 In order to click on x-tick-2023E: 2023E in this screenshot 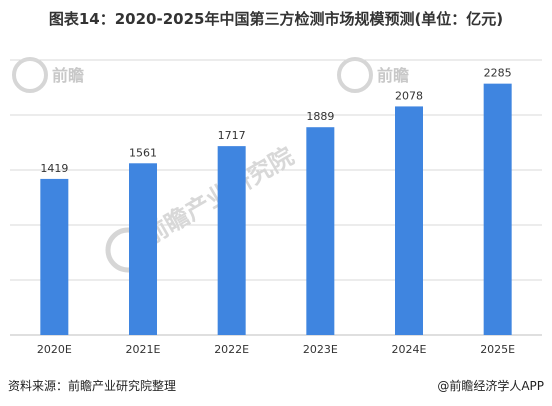, I will do `click(320, 349)`.